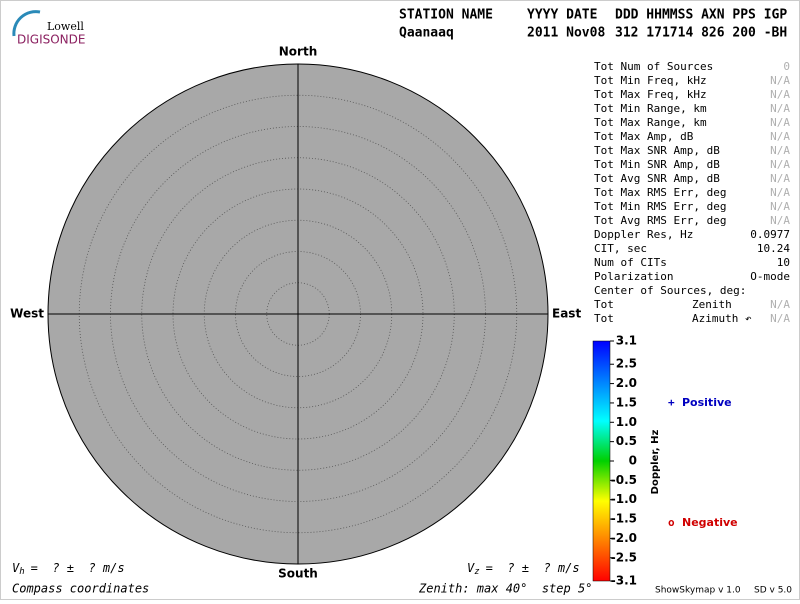 The image size is (800, 604). What do you see at coordinates (26, 23) in the screenshot?
I see `logo-swoosh` at bounding box center [26, 23].